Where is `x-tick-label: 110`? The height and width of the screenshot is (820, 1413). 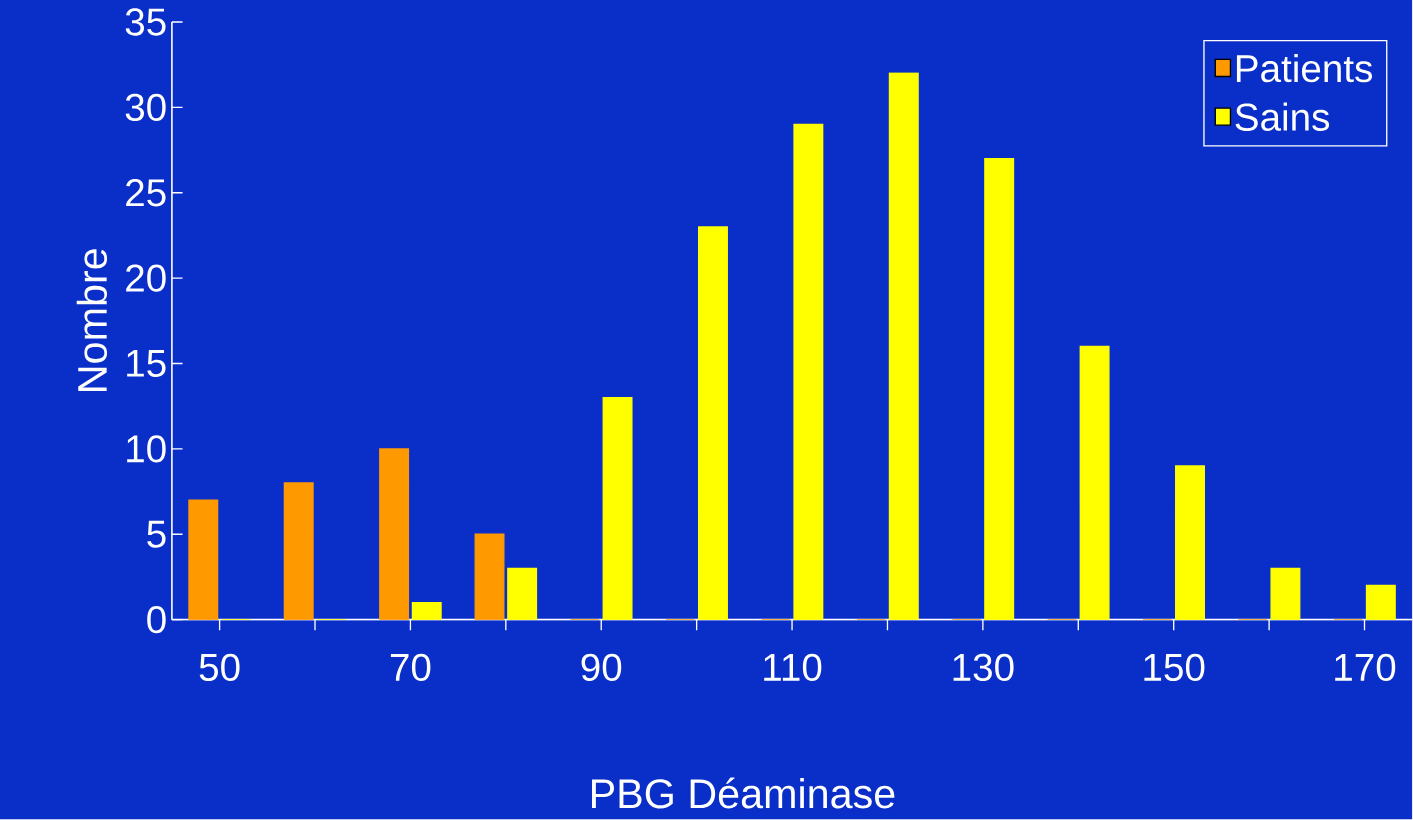
x-tick-label: 110 is located at coordinates (793, 667).